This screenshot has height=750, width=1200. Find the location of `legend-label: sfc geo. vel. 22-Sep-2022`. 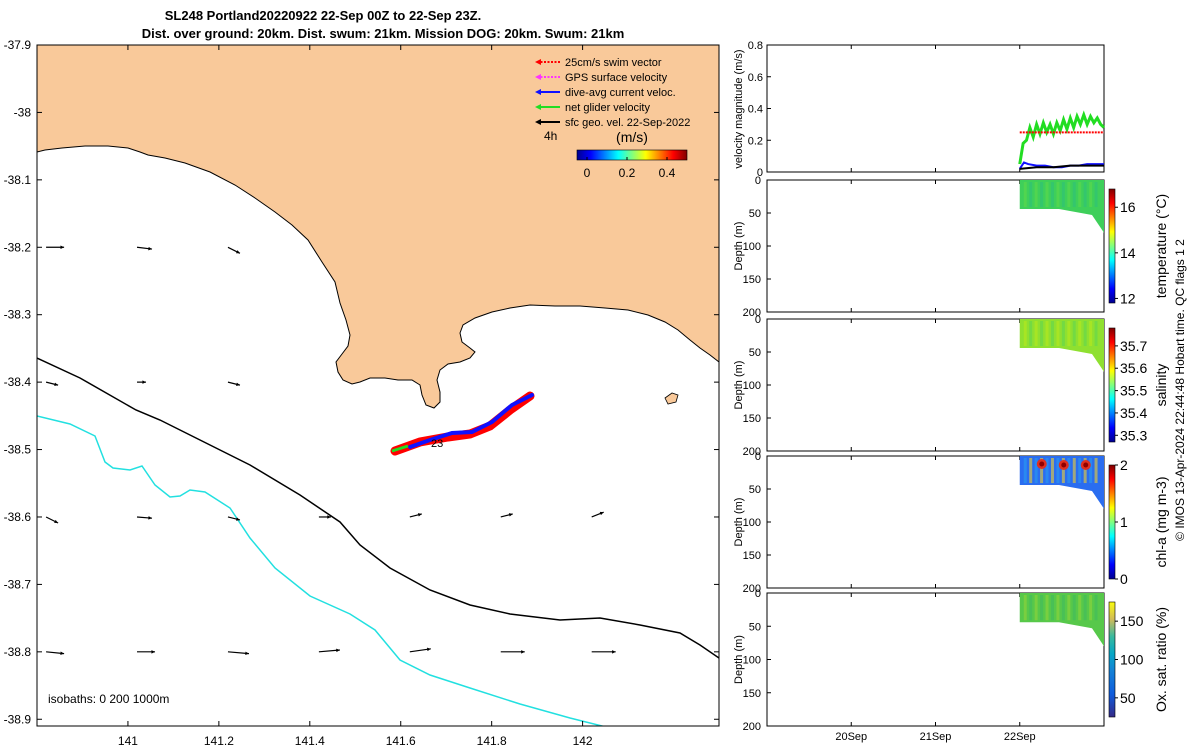

legend-label: sfc geo. vel. 22-Sep-2022 is located at coordinates (627, 123).